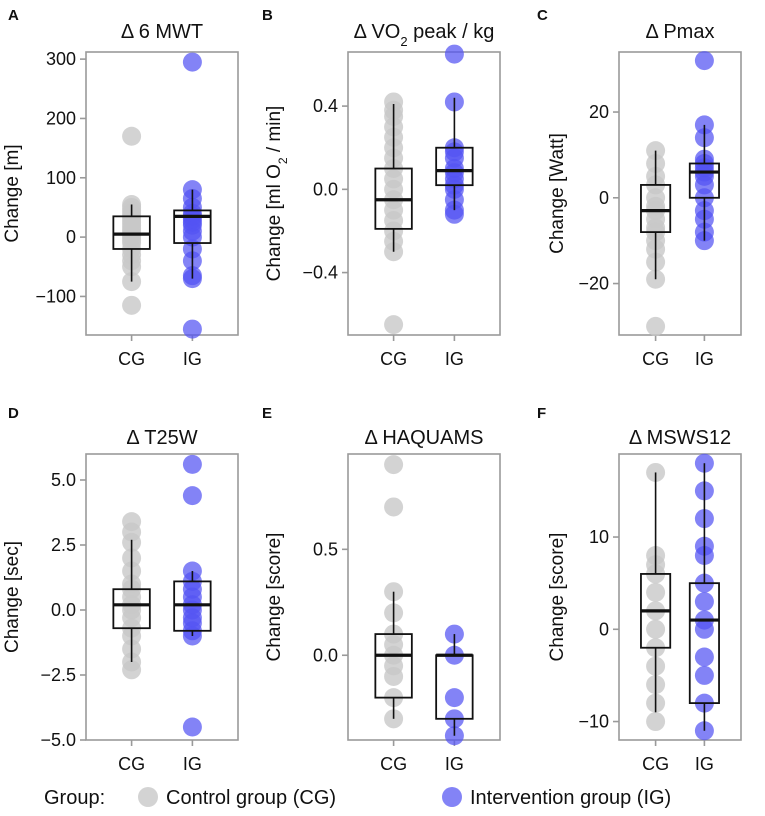 The image size is (765, 816). I want to click on panel-d: D Δ T25W −5.0 −2.5 0.0 2.5 5.0 Change [sec] CG IG, so click(120, 589).